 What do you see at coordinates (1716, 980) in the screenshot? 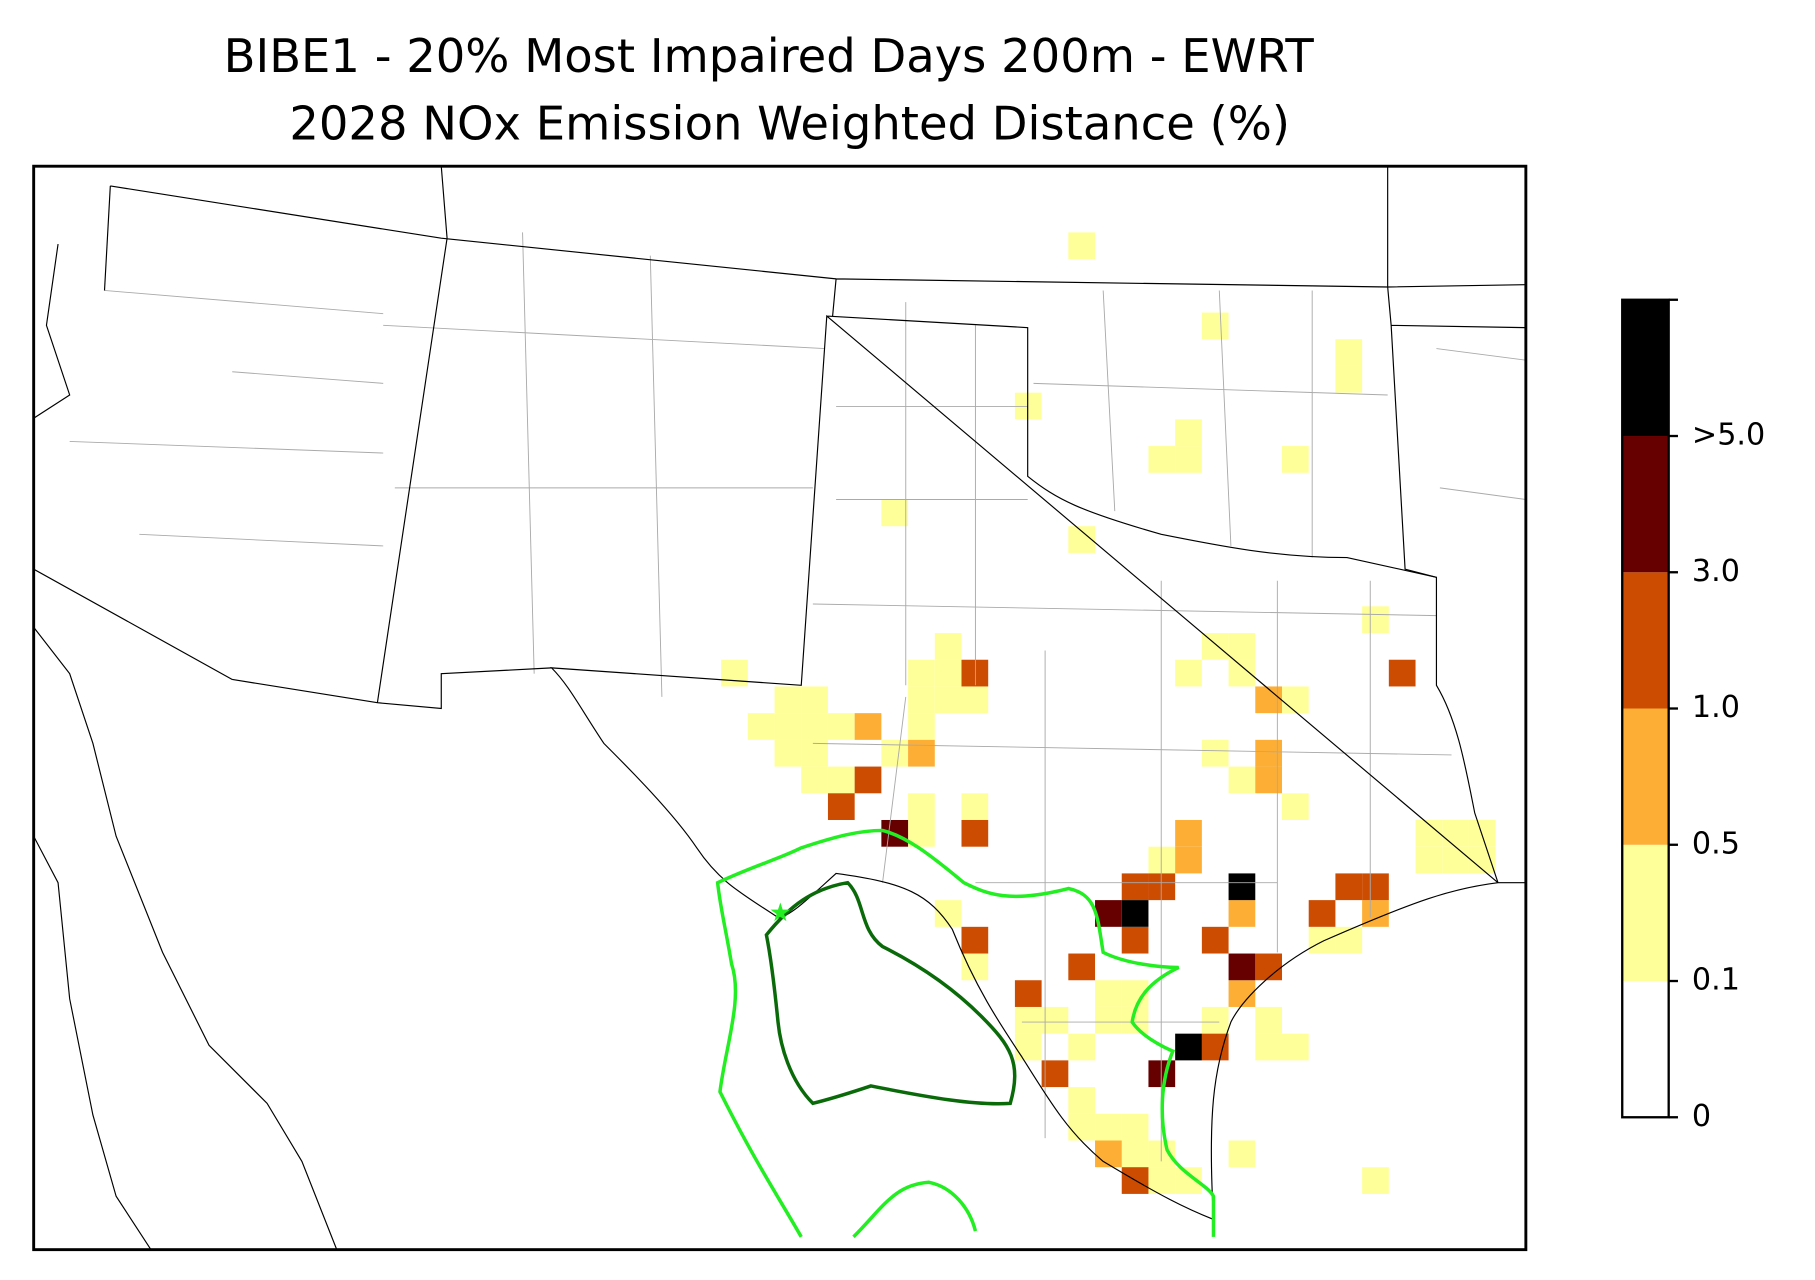
I see `colorbar-tick-label: 0.1` at bounding box center [1716, 980].